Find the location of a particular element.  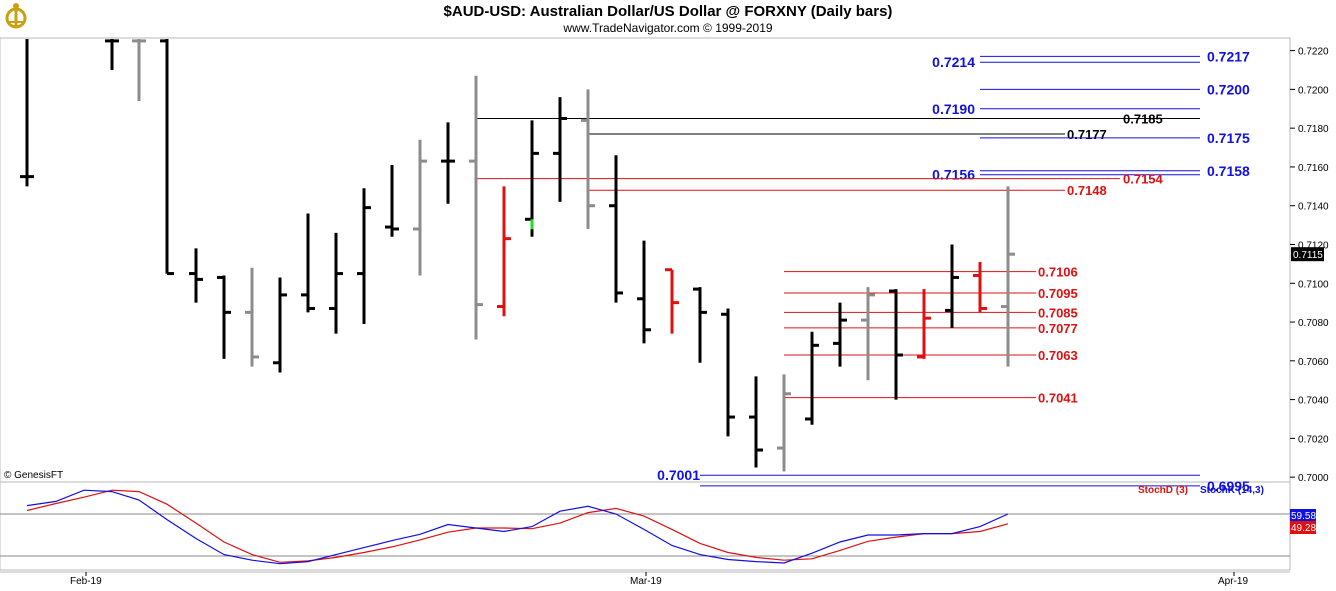

stochd-line is located at coordinates (517, 526).